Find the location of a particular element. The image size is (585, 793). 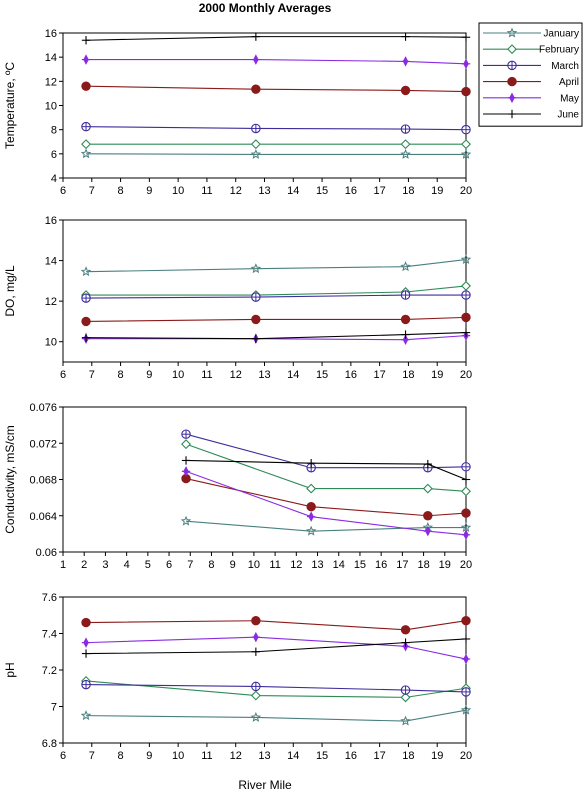

series-june is located at coordinates (276, 646).